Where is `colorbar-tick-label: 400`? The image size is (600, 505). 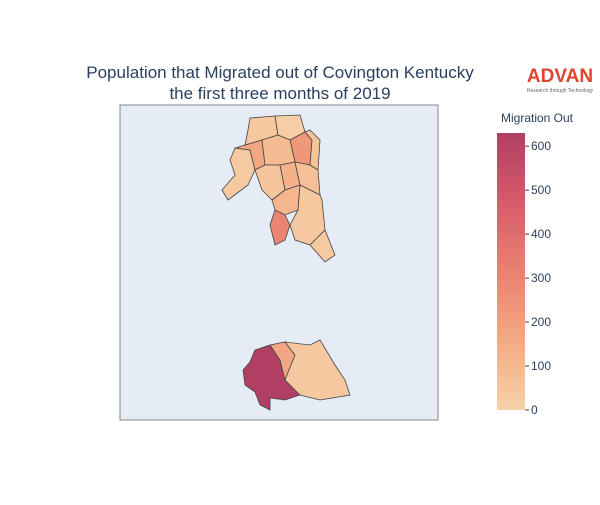 colorbar-tick-label: 400 is located at coordinates (541, 234).